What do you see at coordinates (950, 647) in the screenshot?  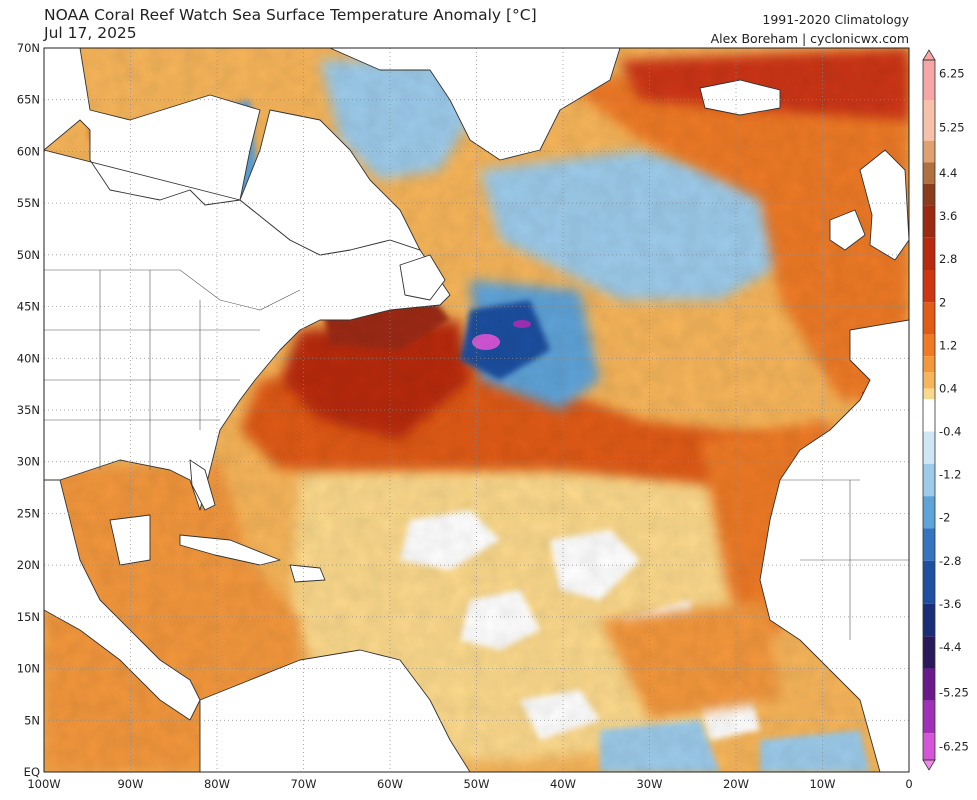 I see `colorbar-tick-label: -4.4` at bounding box center [950, 647].